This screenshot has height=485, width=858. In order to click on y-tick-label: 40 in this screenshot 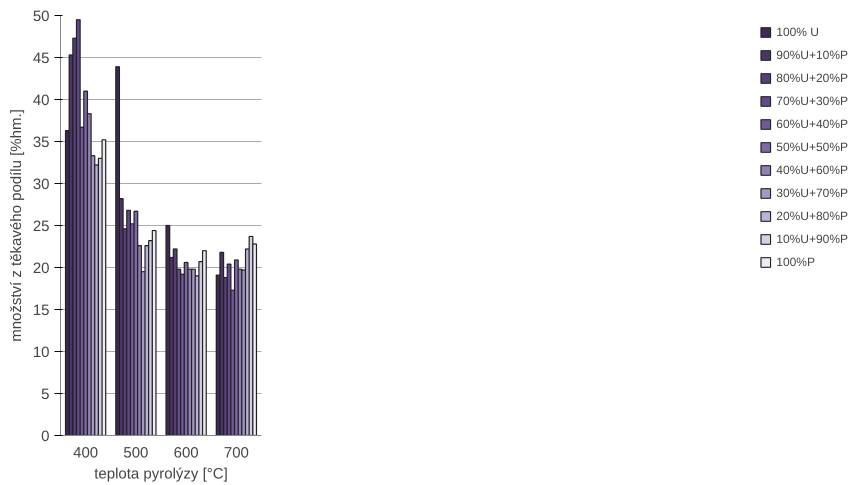, I will do `click(41, 100)`.